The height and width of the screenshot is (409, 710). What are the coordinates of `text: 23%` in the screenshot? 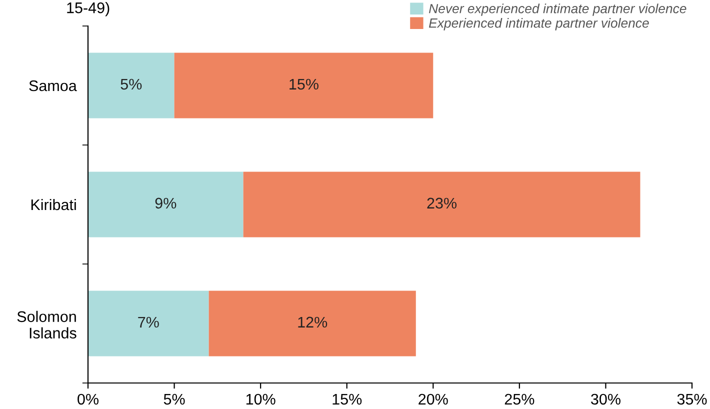 It's located at (442, 203).